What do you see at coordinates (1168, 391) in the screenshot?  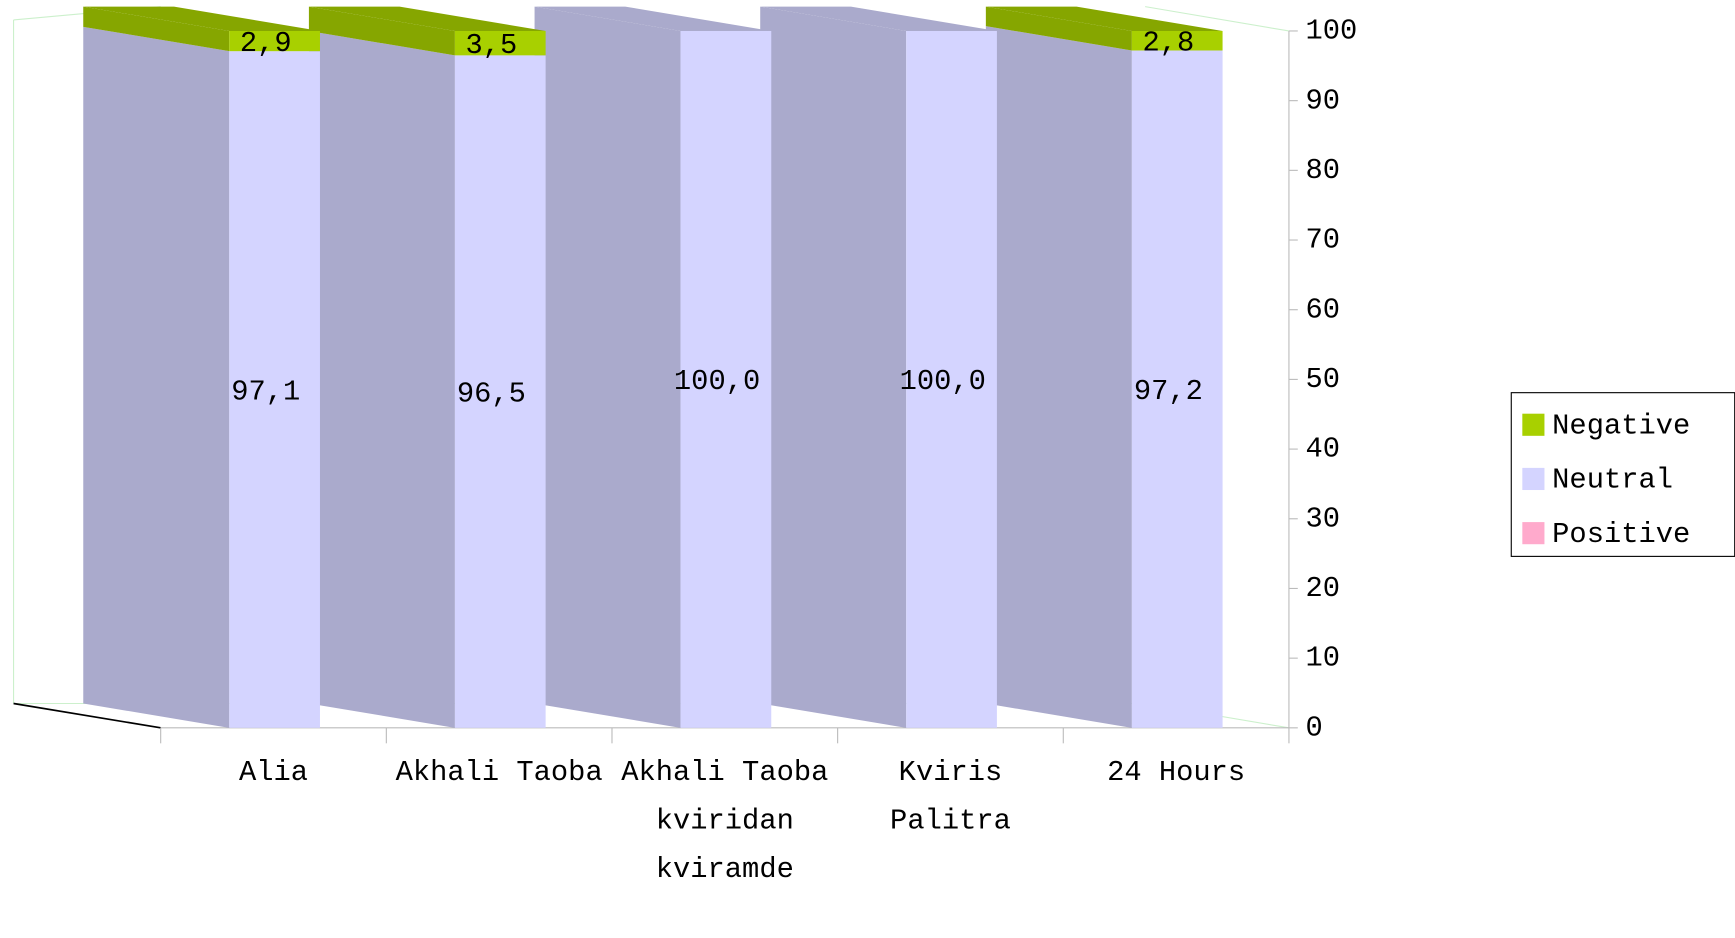 I see `data-label: 97,2` at bounding box center [1168, 391].